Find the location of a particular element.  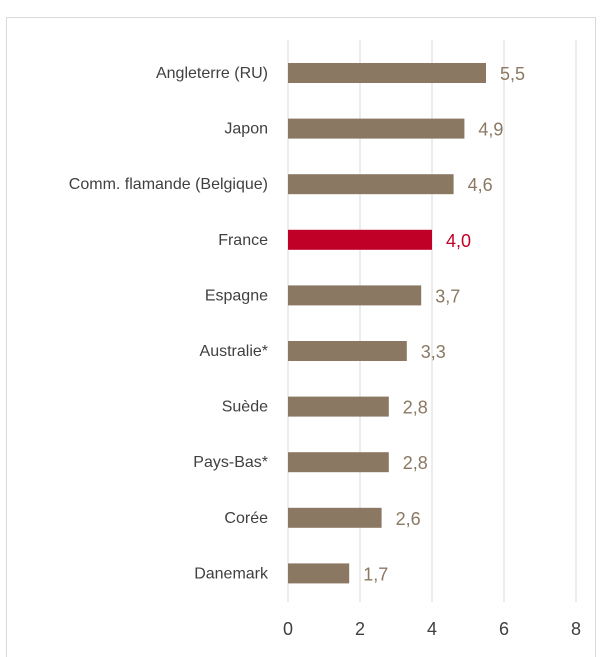

category-label: Suède is located at coordinates (245, 407).